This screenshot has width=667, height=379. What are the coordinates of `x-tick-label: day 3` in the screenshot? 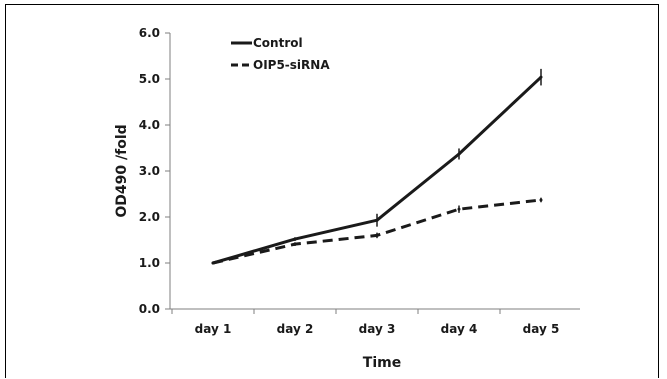 It's located at (377, 329).